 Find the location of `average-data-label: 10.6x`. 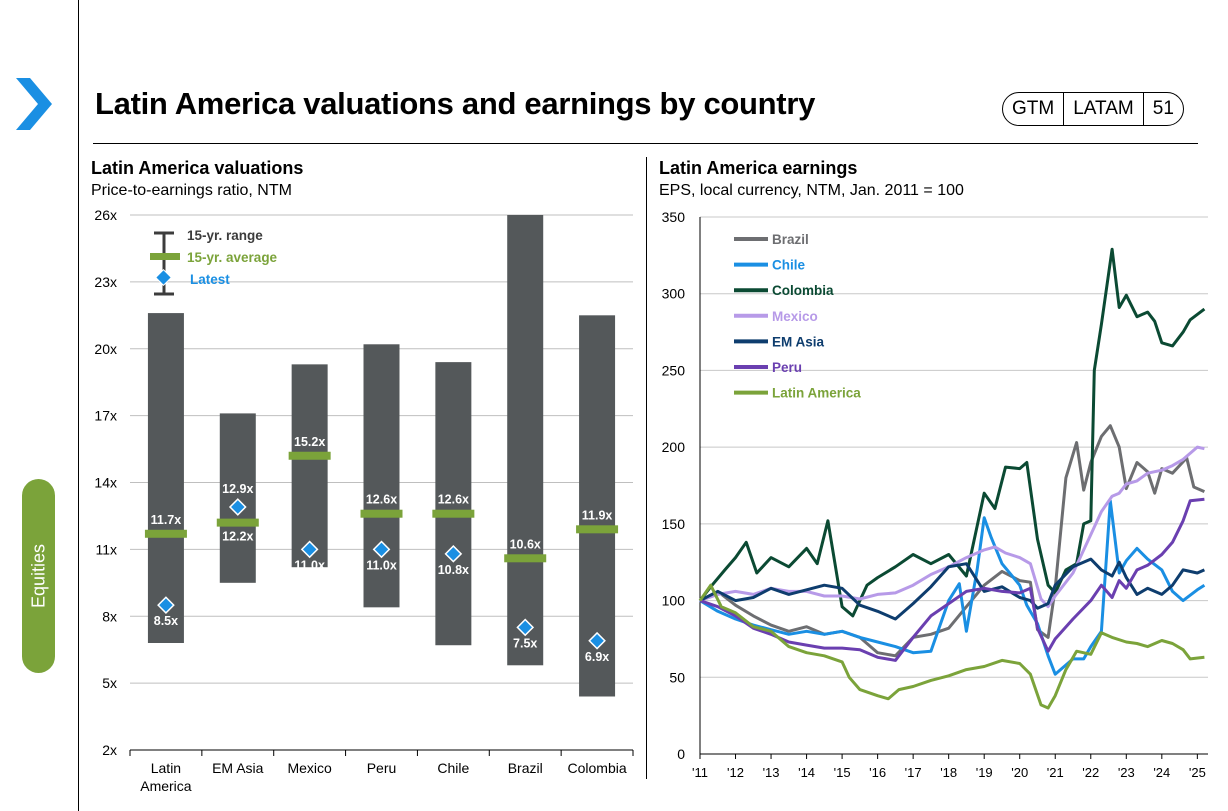

average-data-label: 10.6x is located at coordinates (525, 544).